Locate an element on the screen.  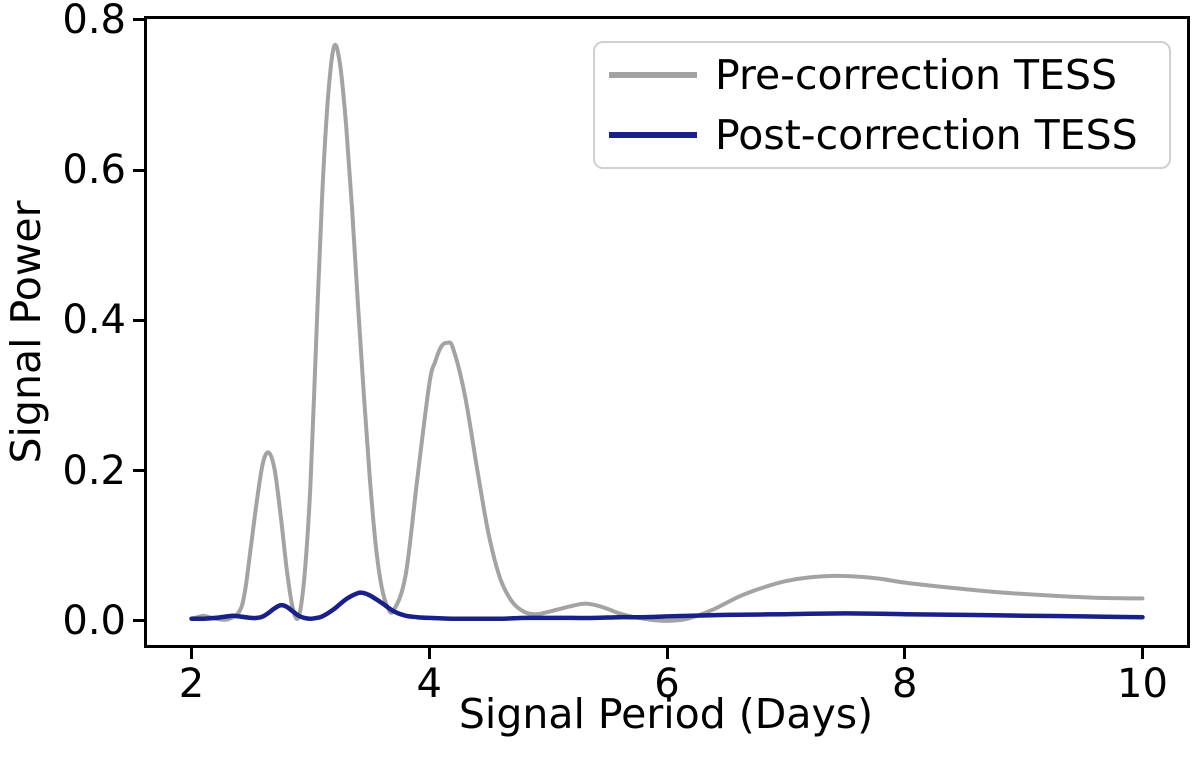
y-tick-label: 0.4 is located at coordinates (94, 320).